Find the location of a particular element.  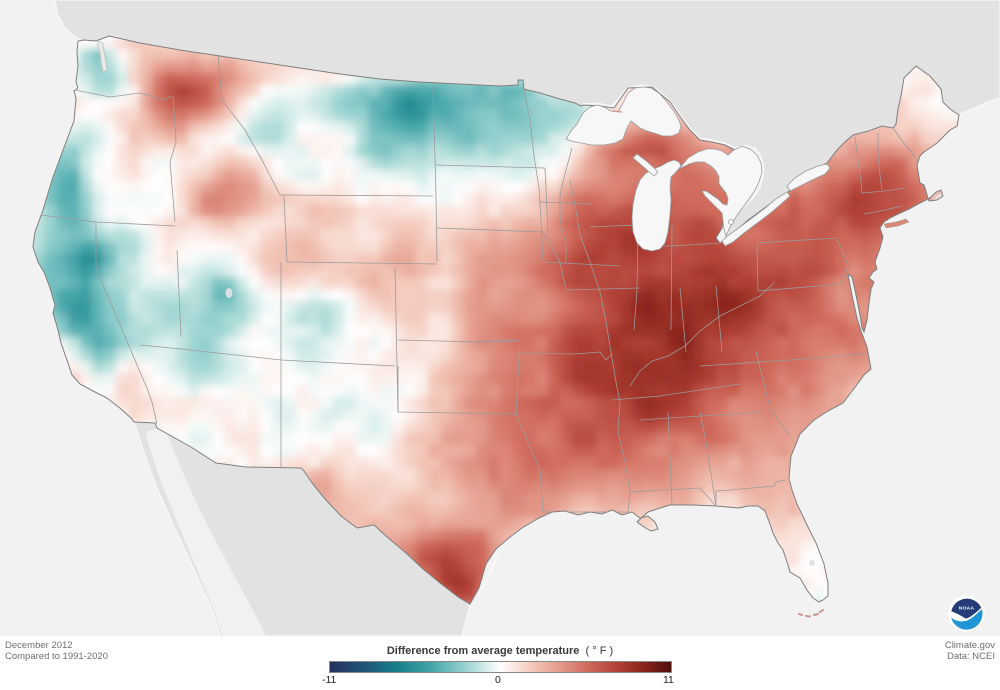

svg-text: NOAA is located at coordinates (967, 608).